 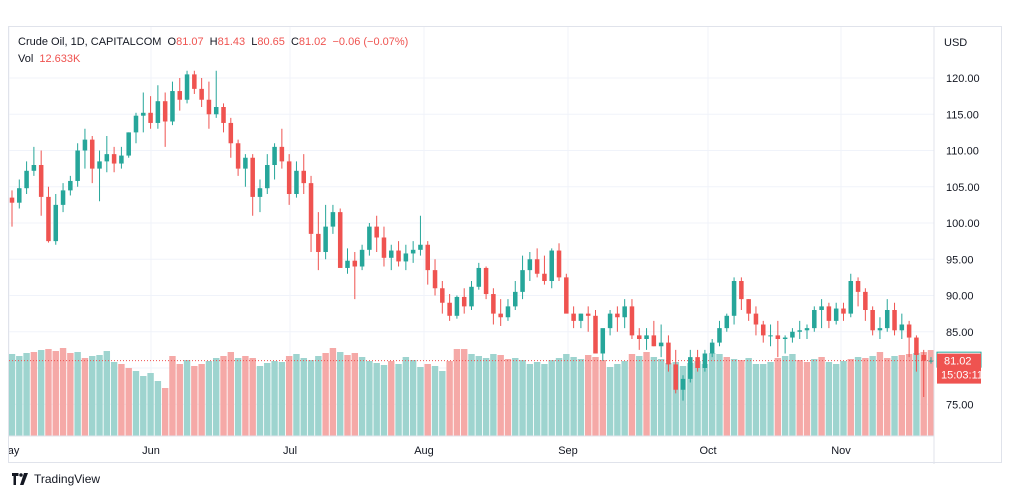 What do you see at coordinates (172, 42) in the screenshot?
I see `legend-open-label: O` at bounding box center [172, 42].